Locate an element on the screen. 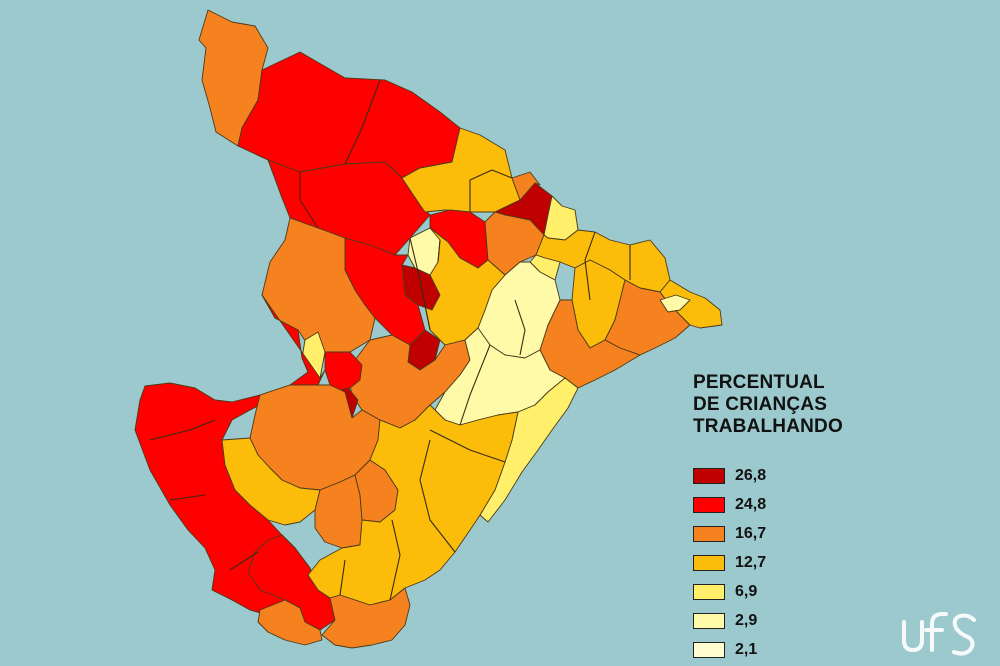  legend-label: 2,1 is located at coordinates (746, 649).